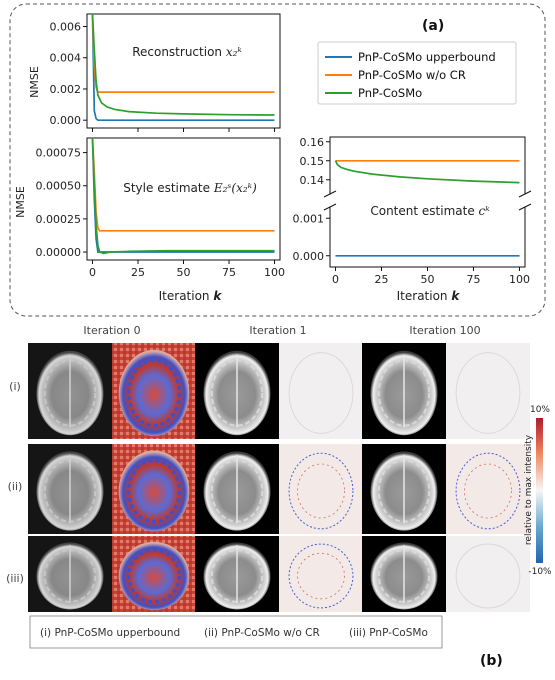  Describe the element at coordinates (277, 330) in the screenshot. I see `column-title-iteration-1: Iteration 1` at that location.